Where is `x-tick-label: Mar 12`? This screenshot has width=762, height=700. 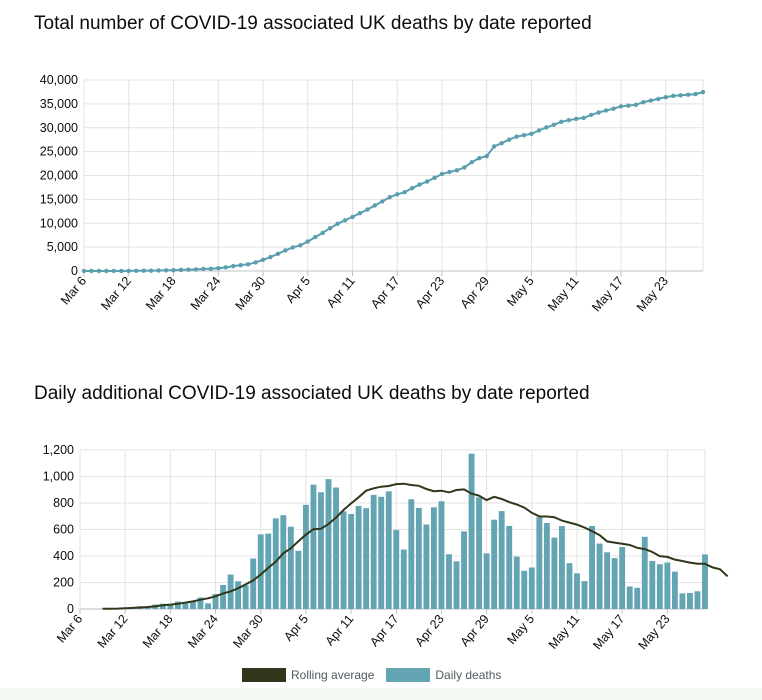 x-tick-label: Mar 12 is located at coordinates (116, 293).